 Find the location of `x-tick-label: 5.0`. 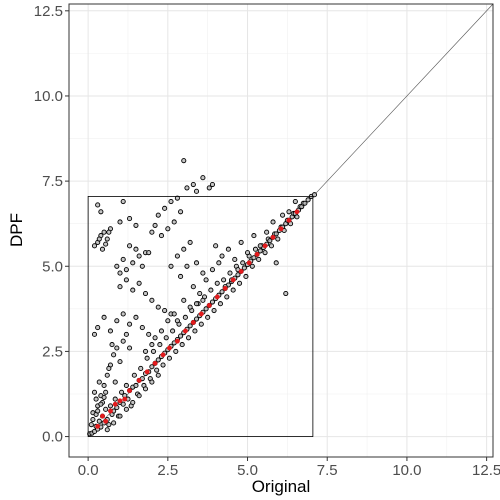

x-tick-label: 5.0 is located at coordinates (247, 470).